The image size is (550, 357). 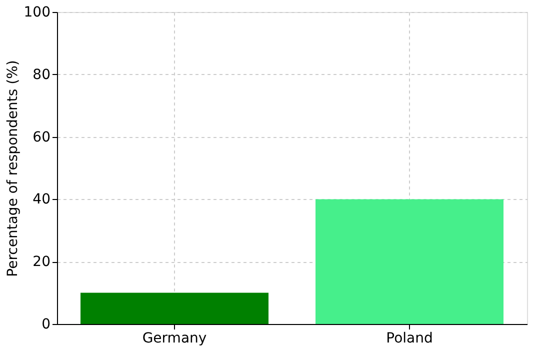 I want to click on y-axis-title: Percentage of respondents (%), so click(x=12, y=168).